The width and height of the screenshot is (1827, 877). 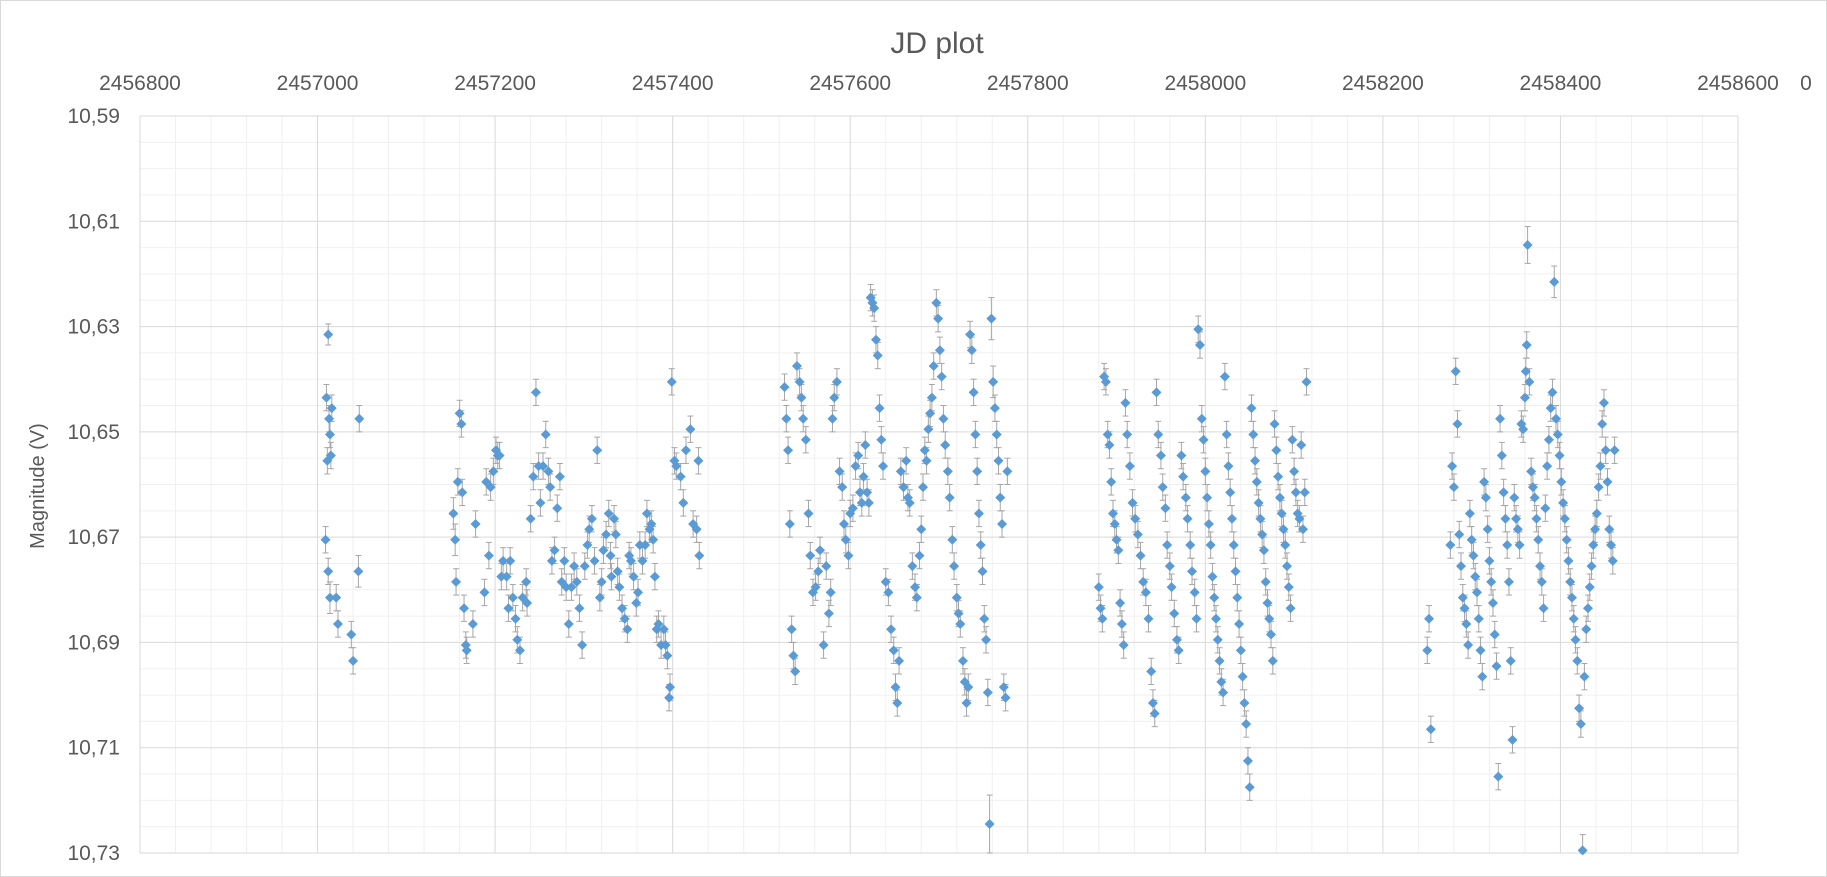 I want to click on y-tick-label: 10,63, so click(x=93, y=327).